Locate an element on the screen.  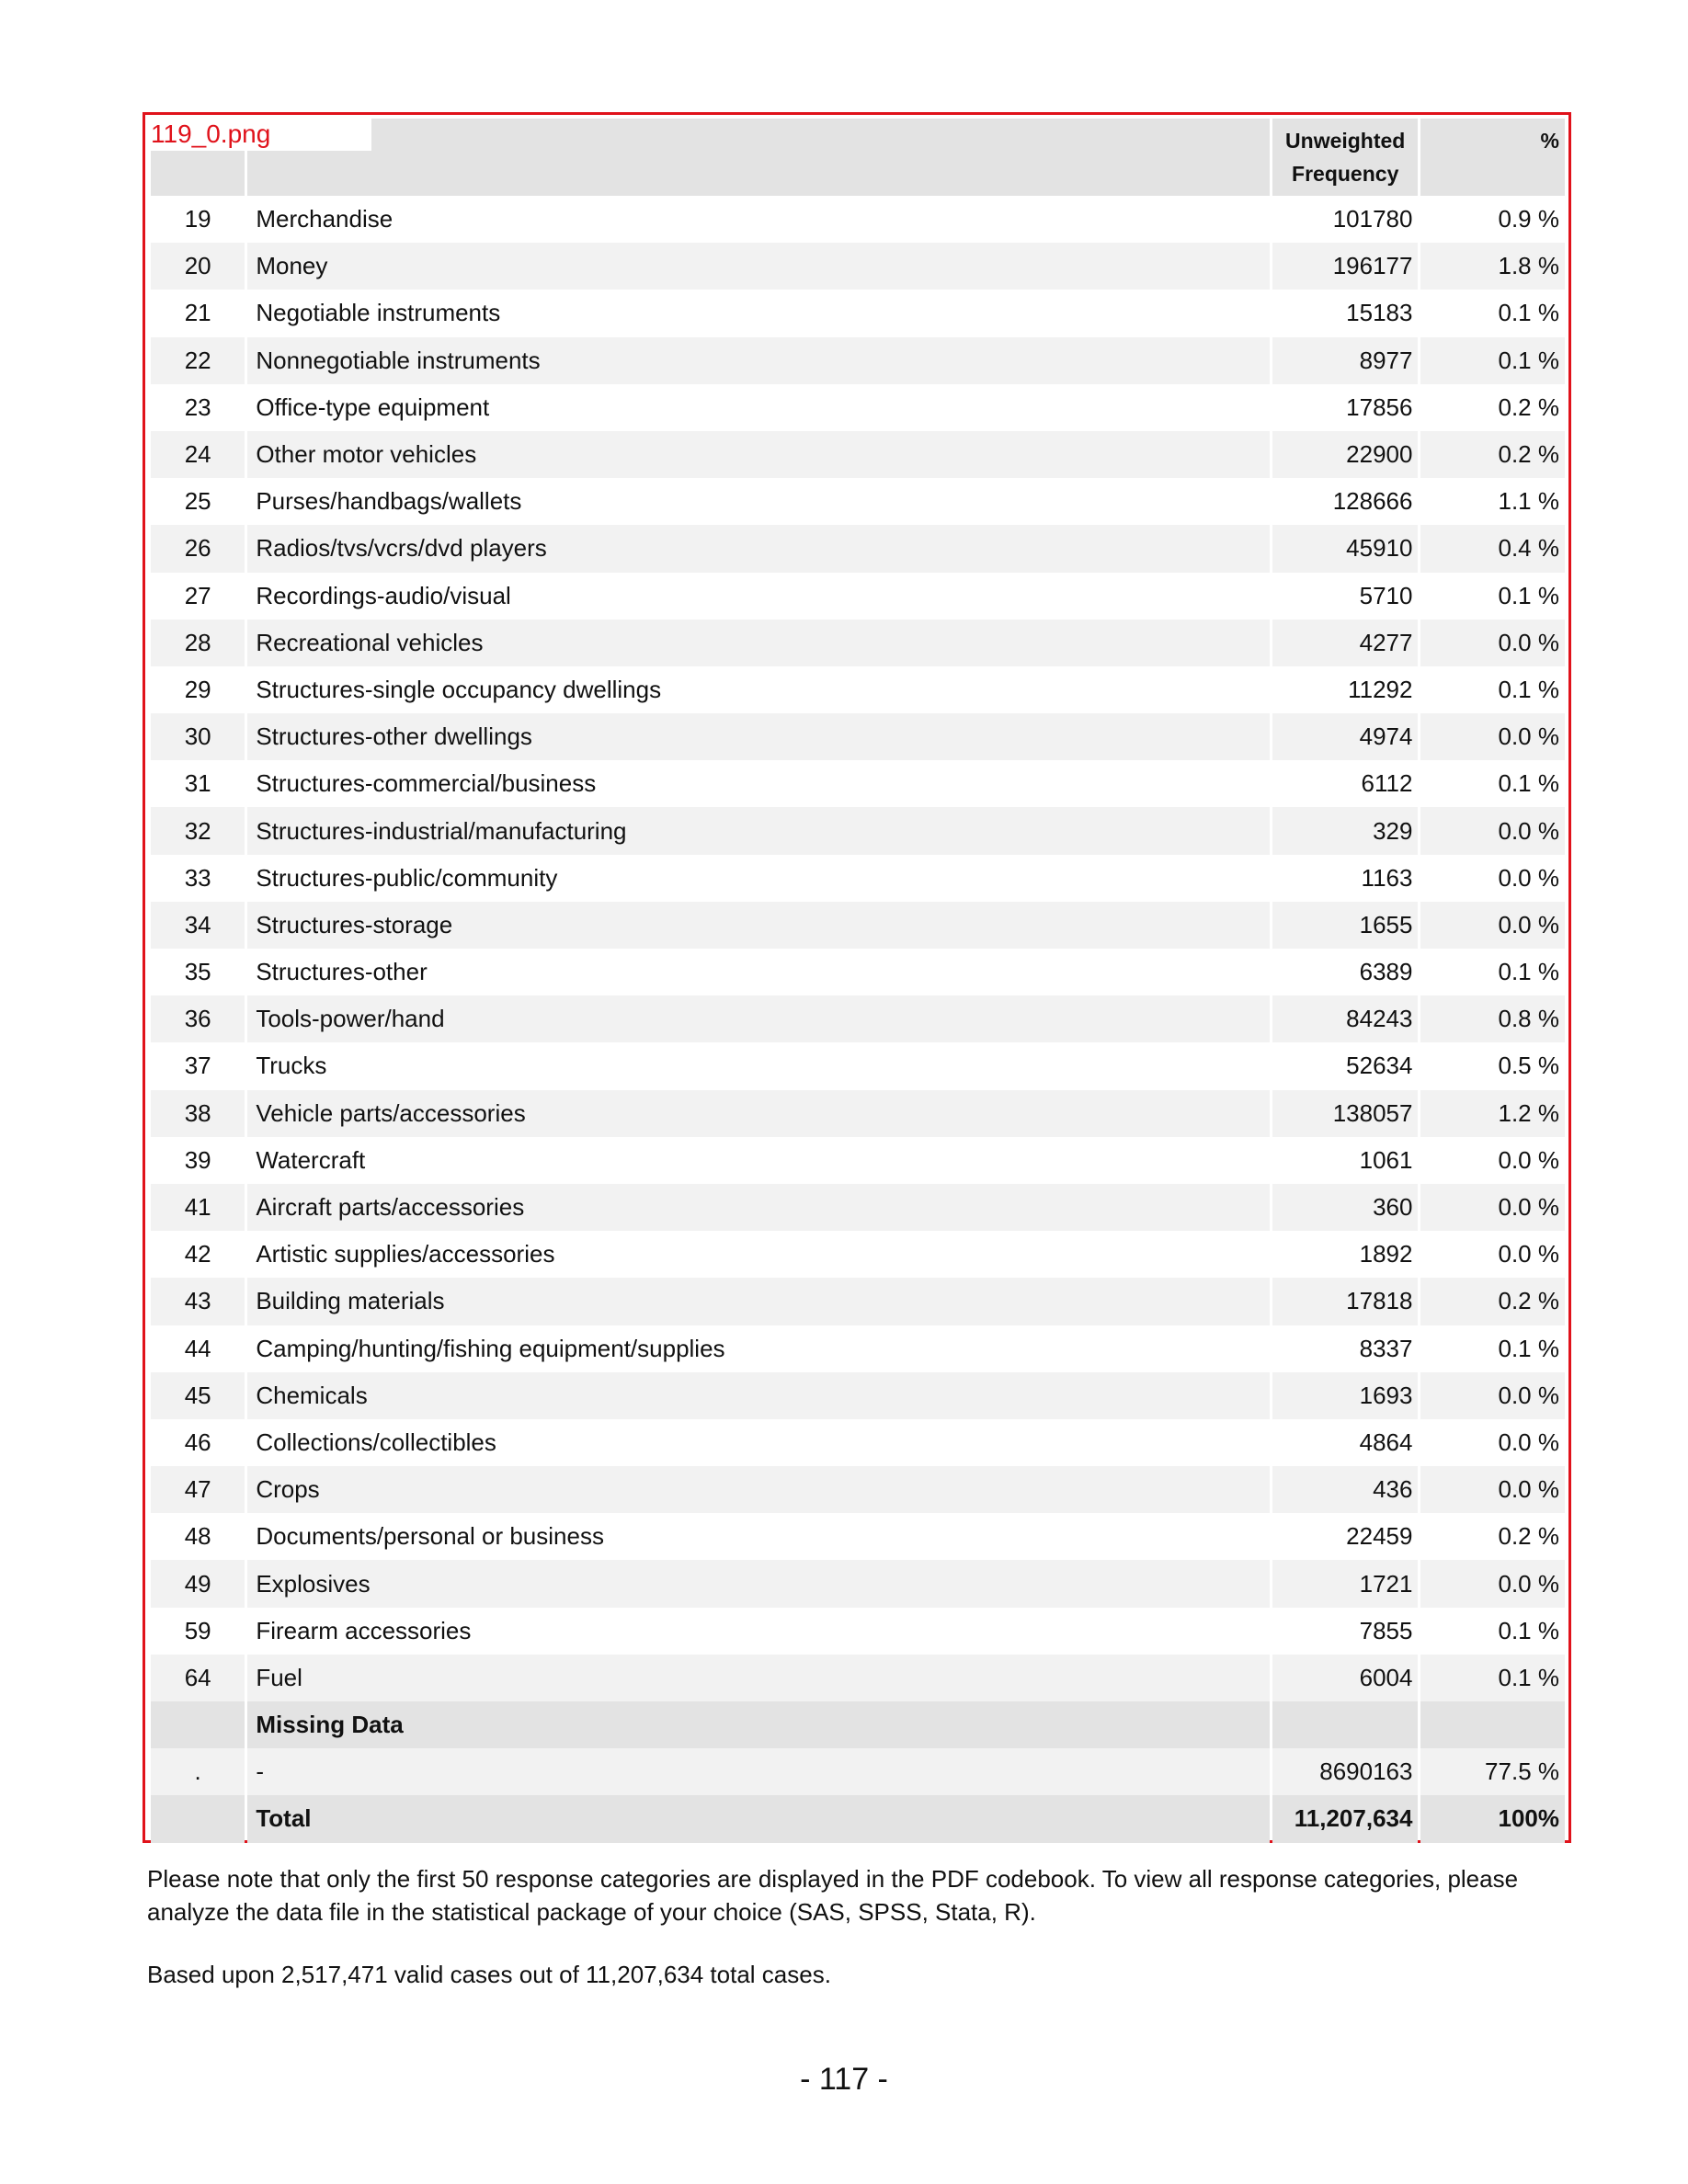
row-code: 43 is located at coordinates (198, 1301).